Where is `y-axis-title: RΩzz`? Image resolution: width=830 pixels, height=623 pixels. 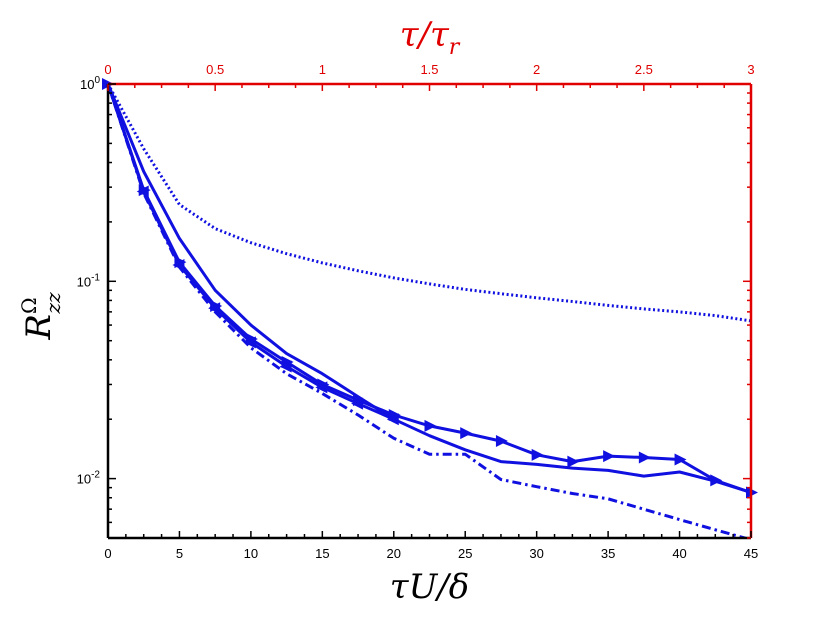 y-axis-title: RΩzz is located at coordinates (41, 316).